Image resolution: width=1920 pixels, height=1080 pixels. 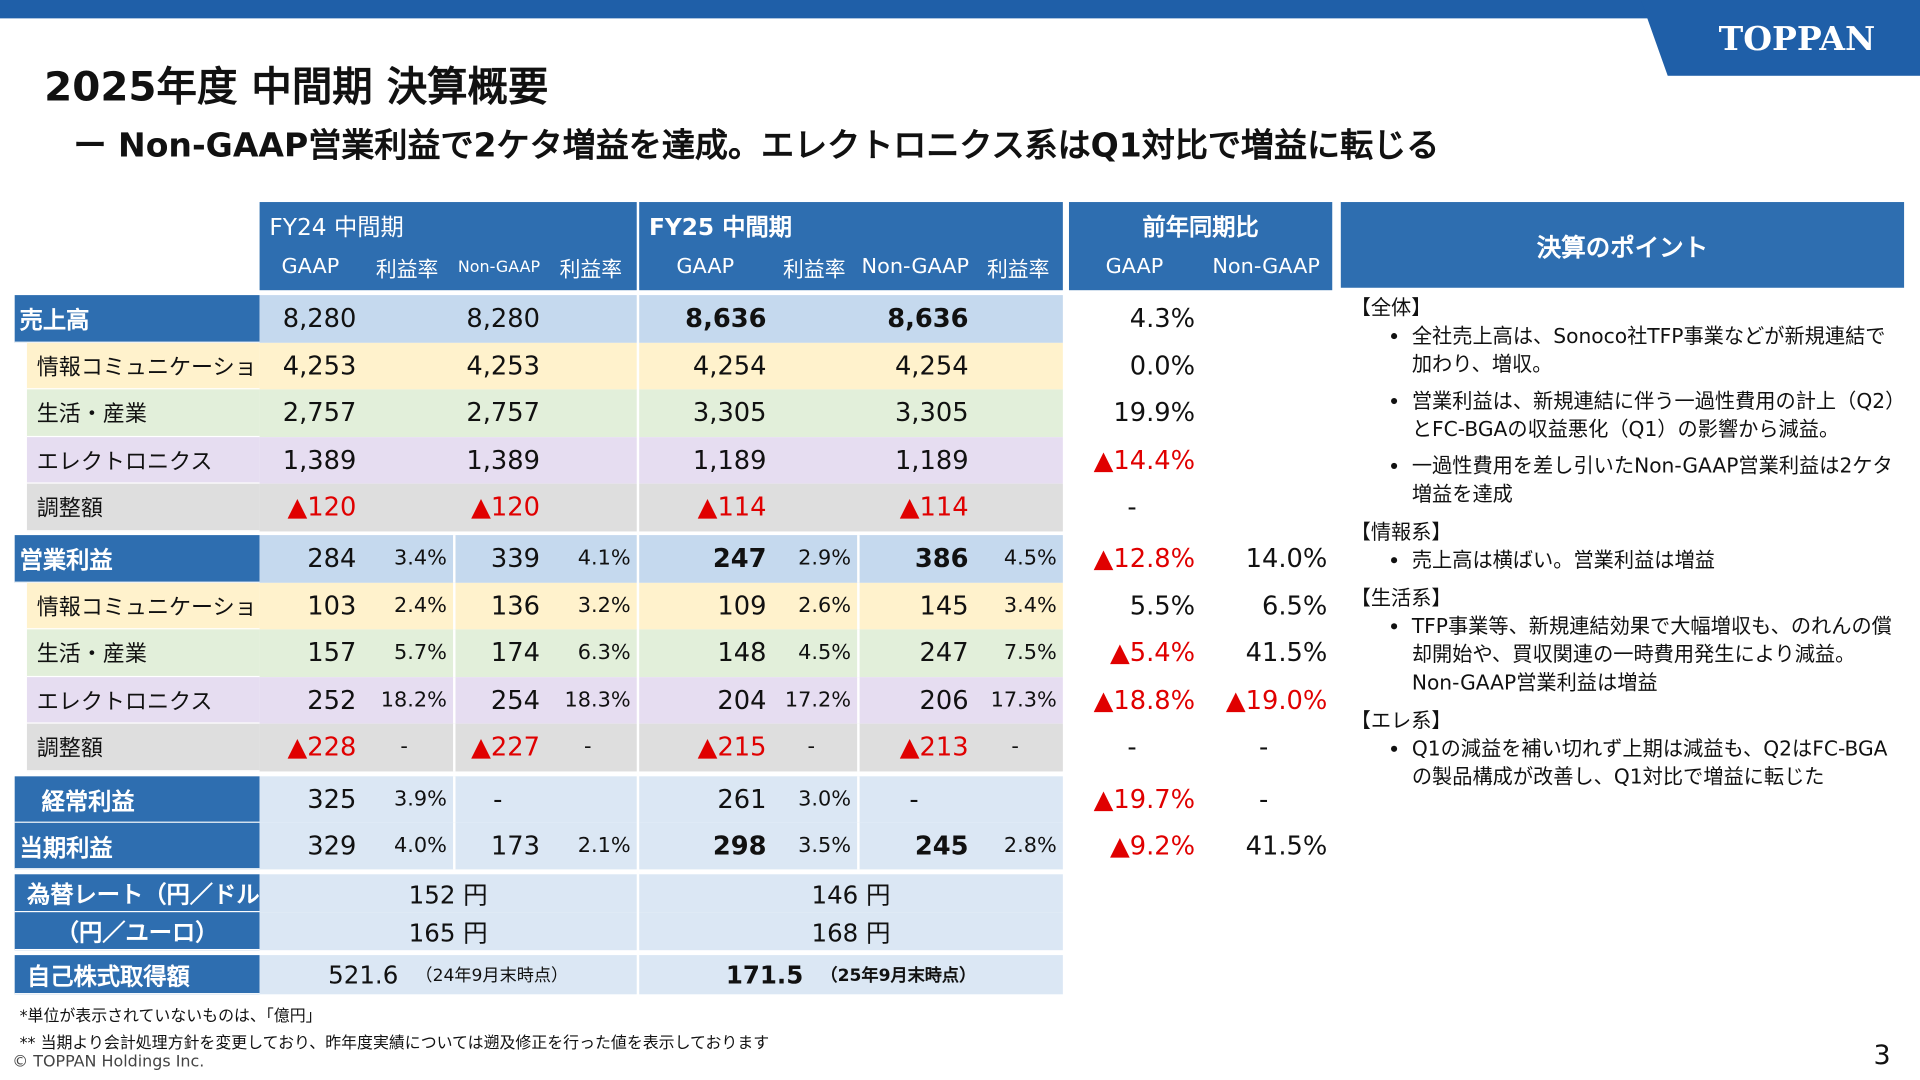 I want to click on cell: 3.4%, so click(x=1030, y=606).